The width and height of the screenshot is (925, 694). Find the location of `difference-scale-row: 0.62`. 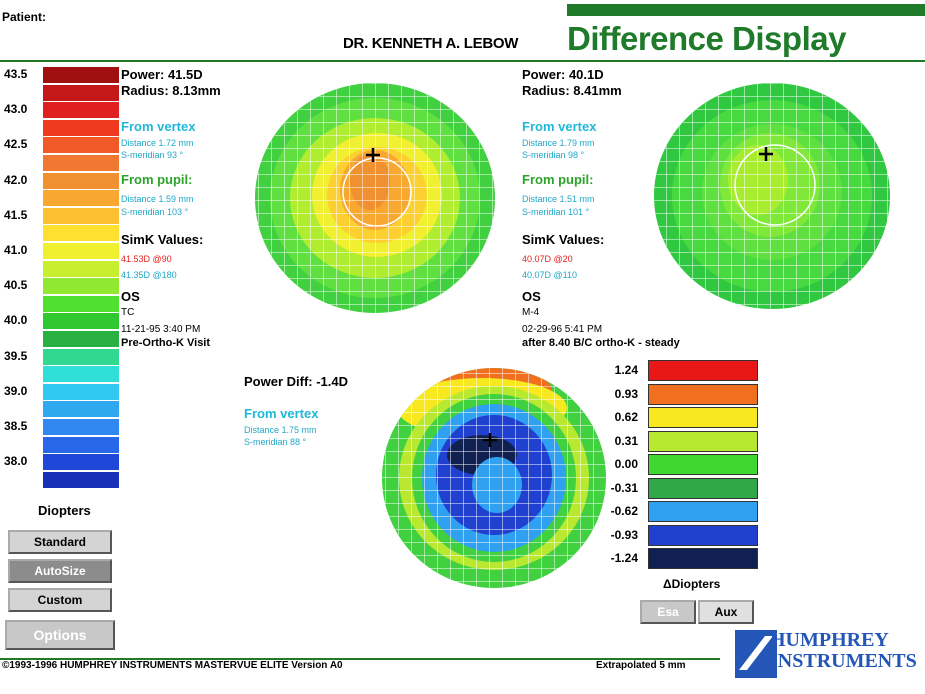

difference-scale-row: 0.62 is located at coordinates (678, 417).